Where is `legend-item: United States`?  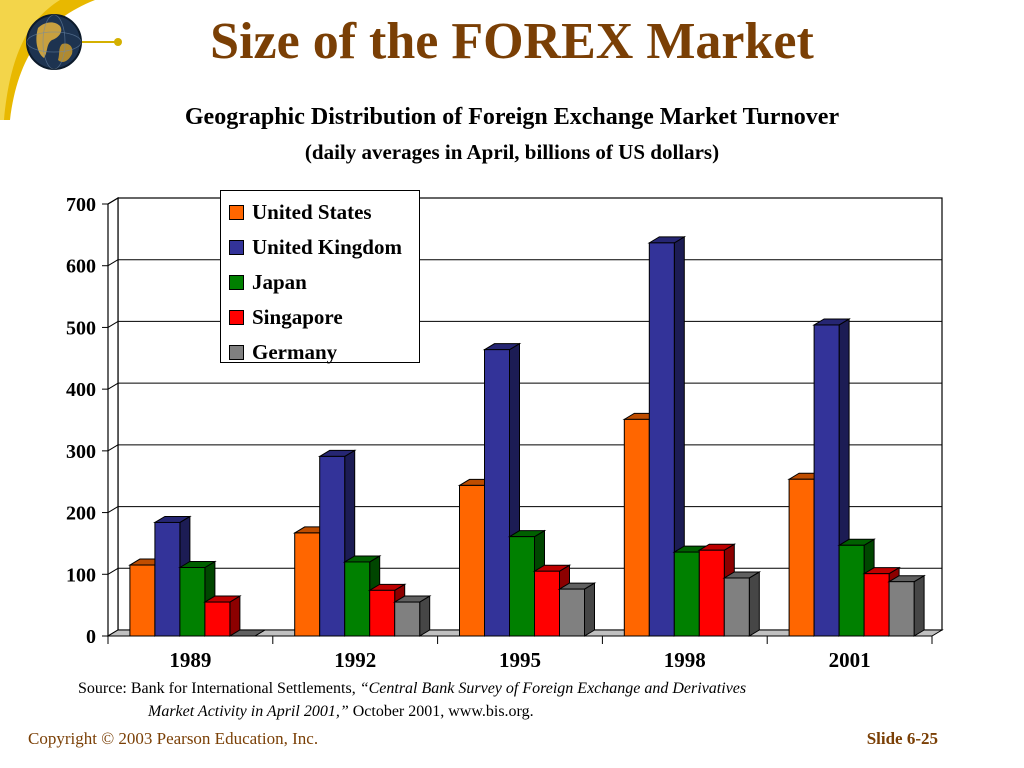 legend-item: United States is located at coordinates (300, 212).